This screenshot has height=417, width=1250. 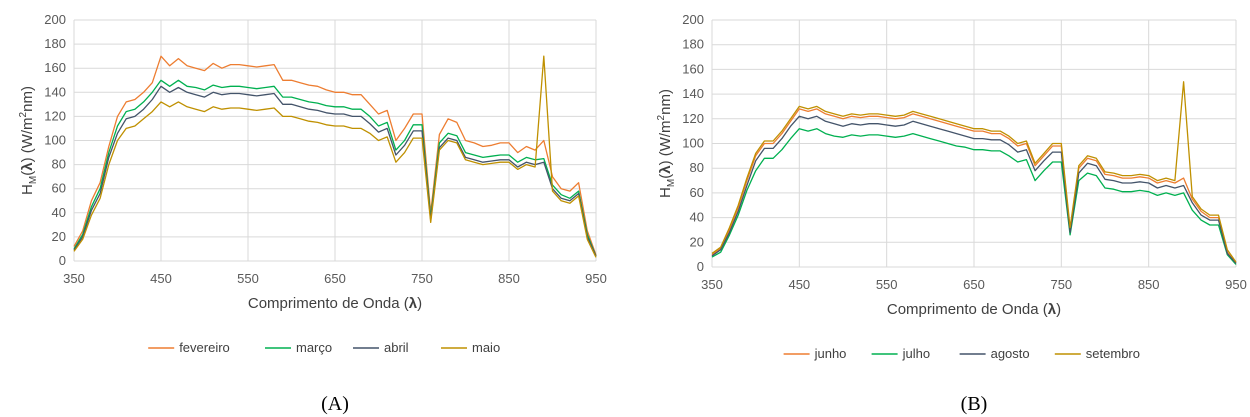 What do you see at coordinates (335, 404) in the screenshot?
I see `figure-caption: (A)` at bounding box center [335, 404].